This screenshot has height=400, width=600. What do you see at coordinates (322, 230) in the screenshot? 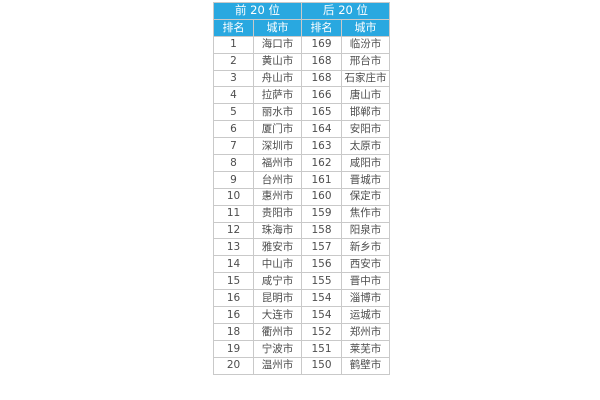
I see `rank-cell: 158` at bounding box center [322, 230].